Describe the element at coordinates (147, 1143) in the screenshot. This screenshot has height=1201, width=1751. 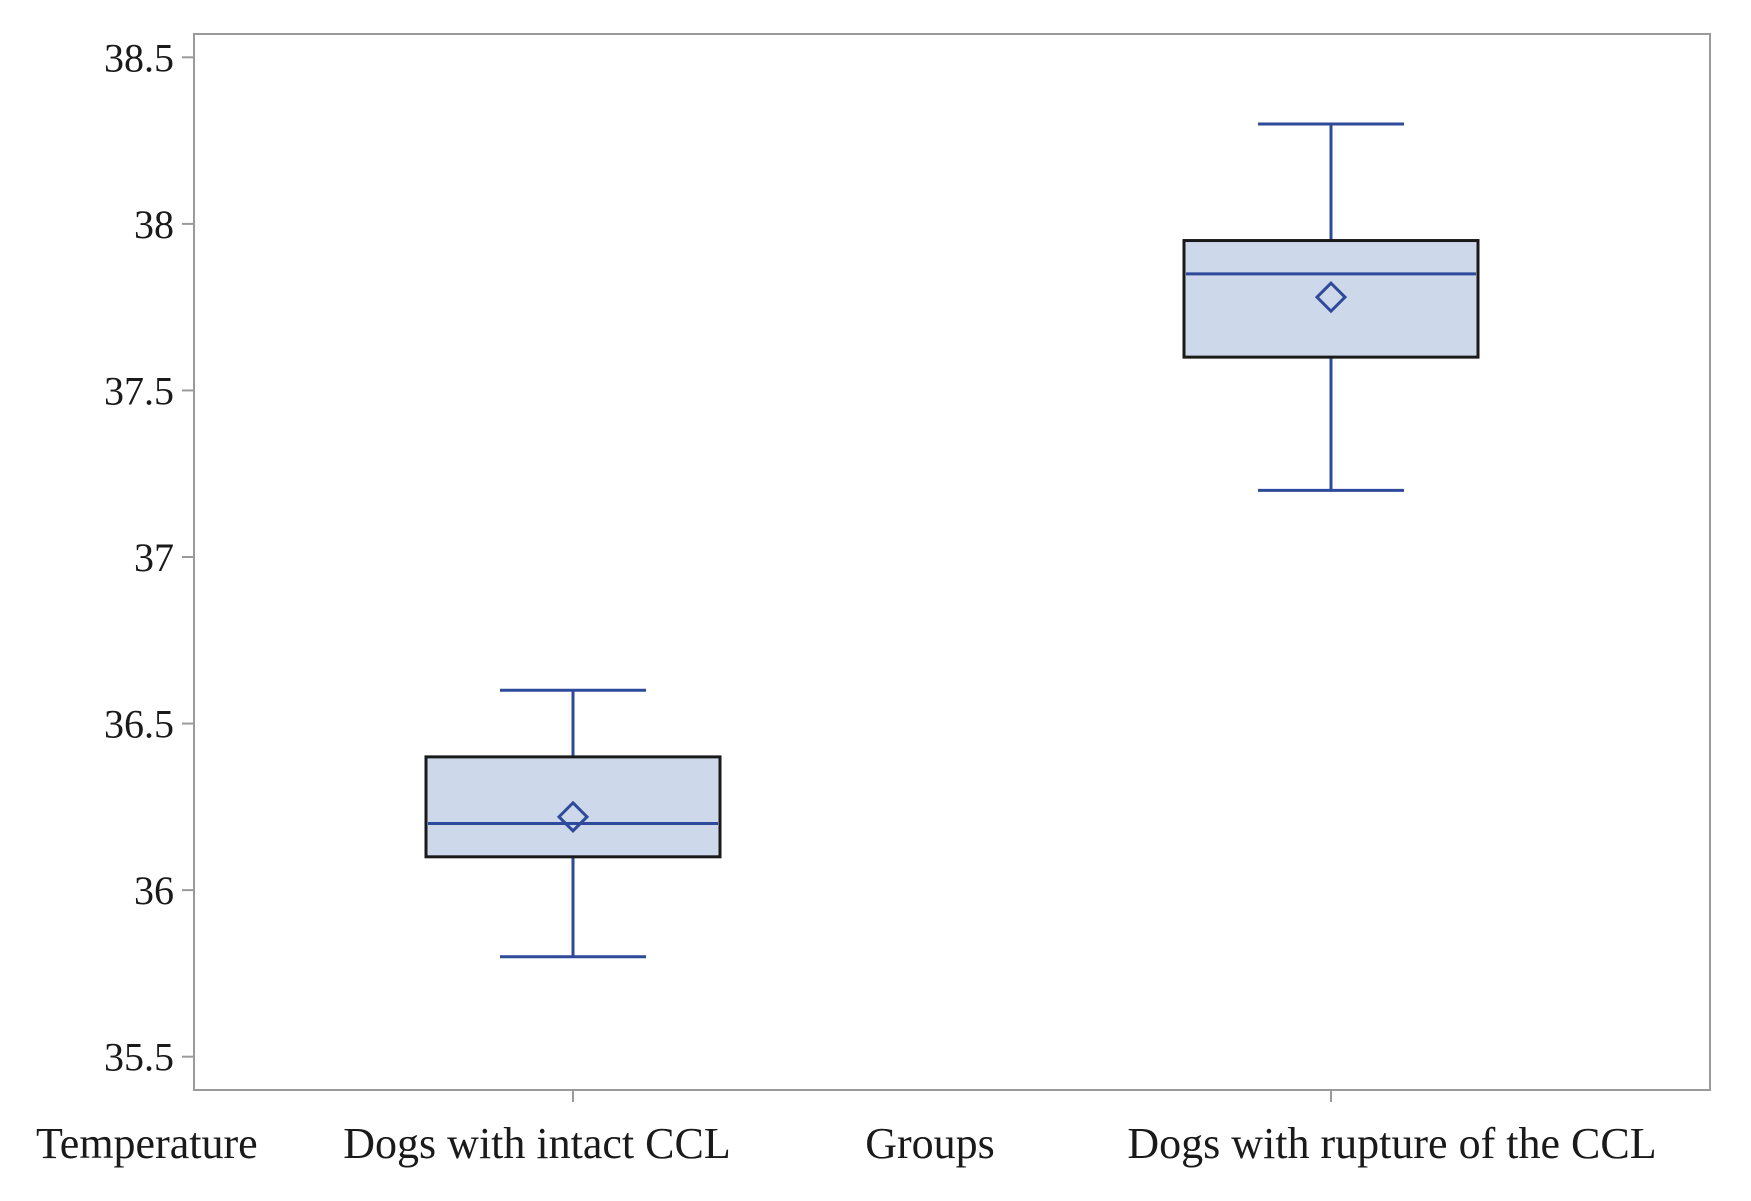
I see `y-axis-label: Temperature` at that location.